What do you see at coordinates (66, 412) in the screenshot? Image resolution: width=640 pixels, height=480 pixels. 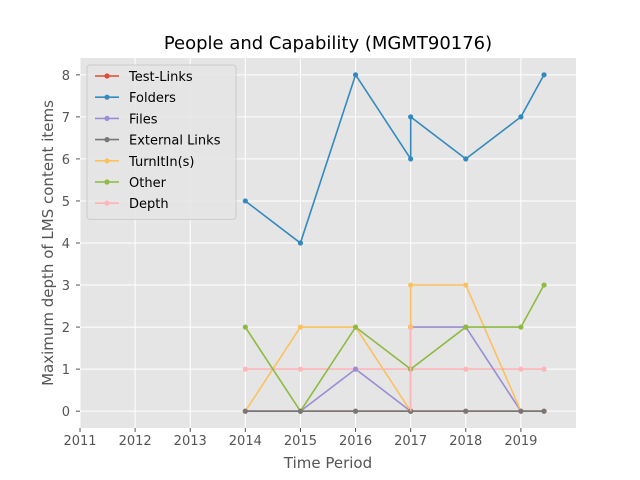 I see `y-tick-label: 0` at bounding box center [66, 412].